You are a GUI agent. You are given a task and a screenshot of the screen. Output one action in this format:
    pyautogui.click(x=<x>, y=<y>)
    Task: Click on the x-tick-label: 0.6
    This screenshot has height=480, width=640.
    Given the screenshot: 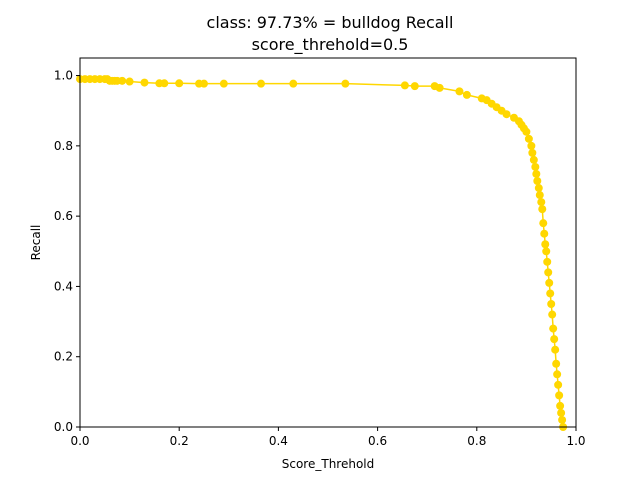 What is the action you would take?
    pyautogui.click(x=377, y=441)
    